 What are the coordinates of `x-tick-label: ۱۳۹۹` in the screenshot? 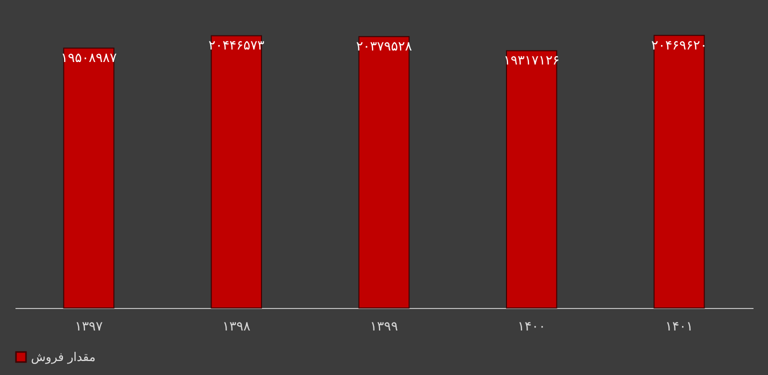 It's located at (384, 327).